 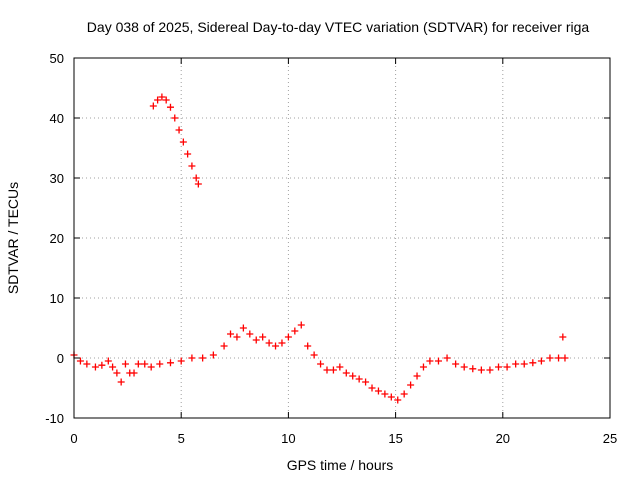 I want to click on x-tick-label: 20, so click(x=503, y=438).